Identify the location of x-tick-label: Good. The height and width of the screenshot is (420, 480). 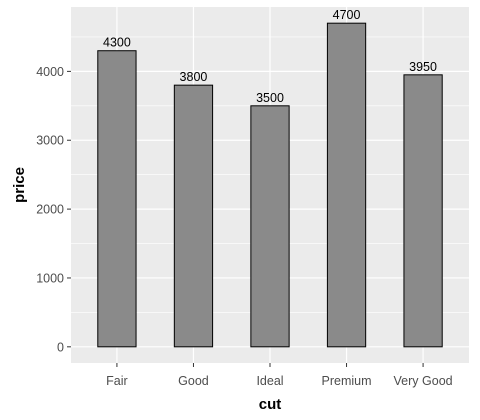
(193, 381).